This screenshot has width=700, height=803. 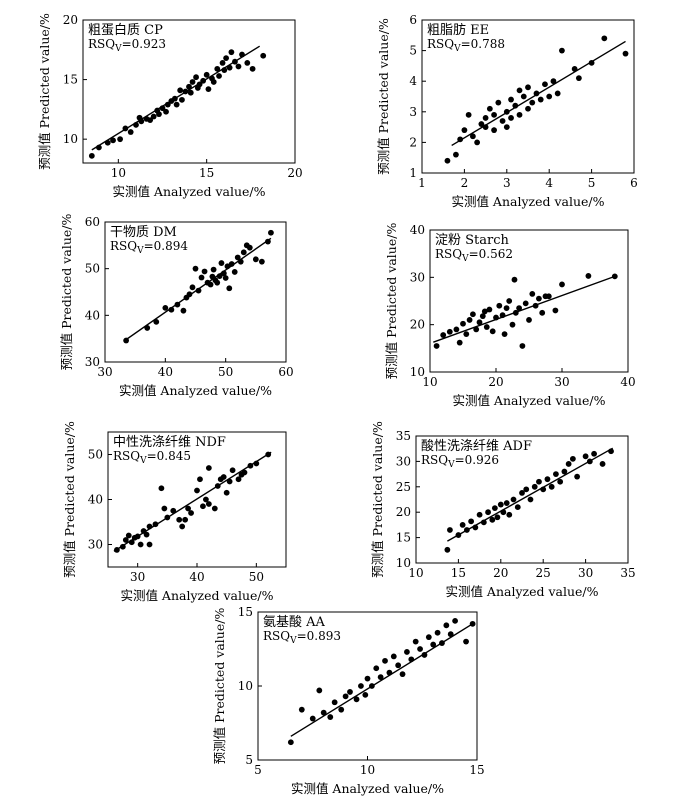 What do you see at coordinates (104, 372) in the screenshot?
I see `x-tick-label: 30` at bounding box center [104, 372].